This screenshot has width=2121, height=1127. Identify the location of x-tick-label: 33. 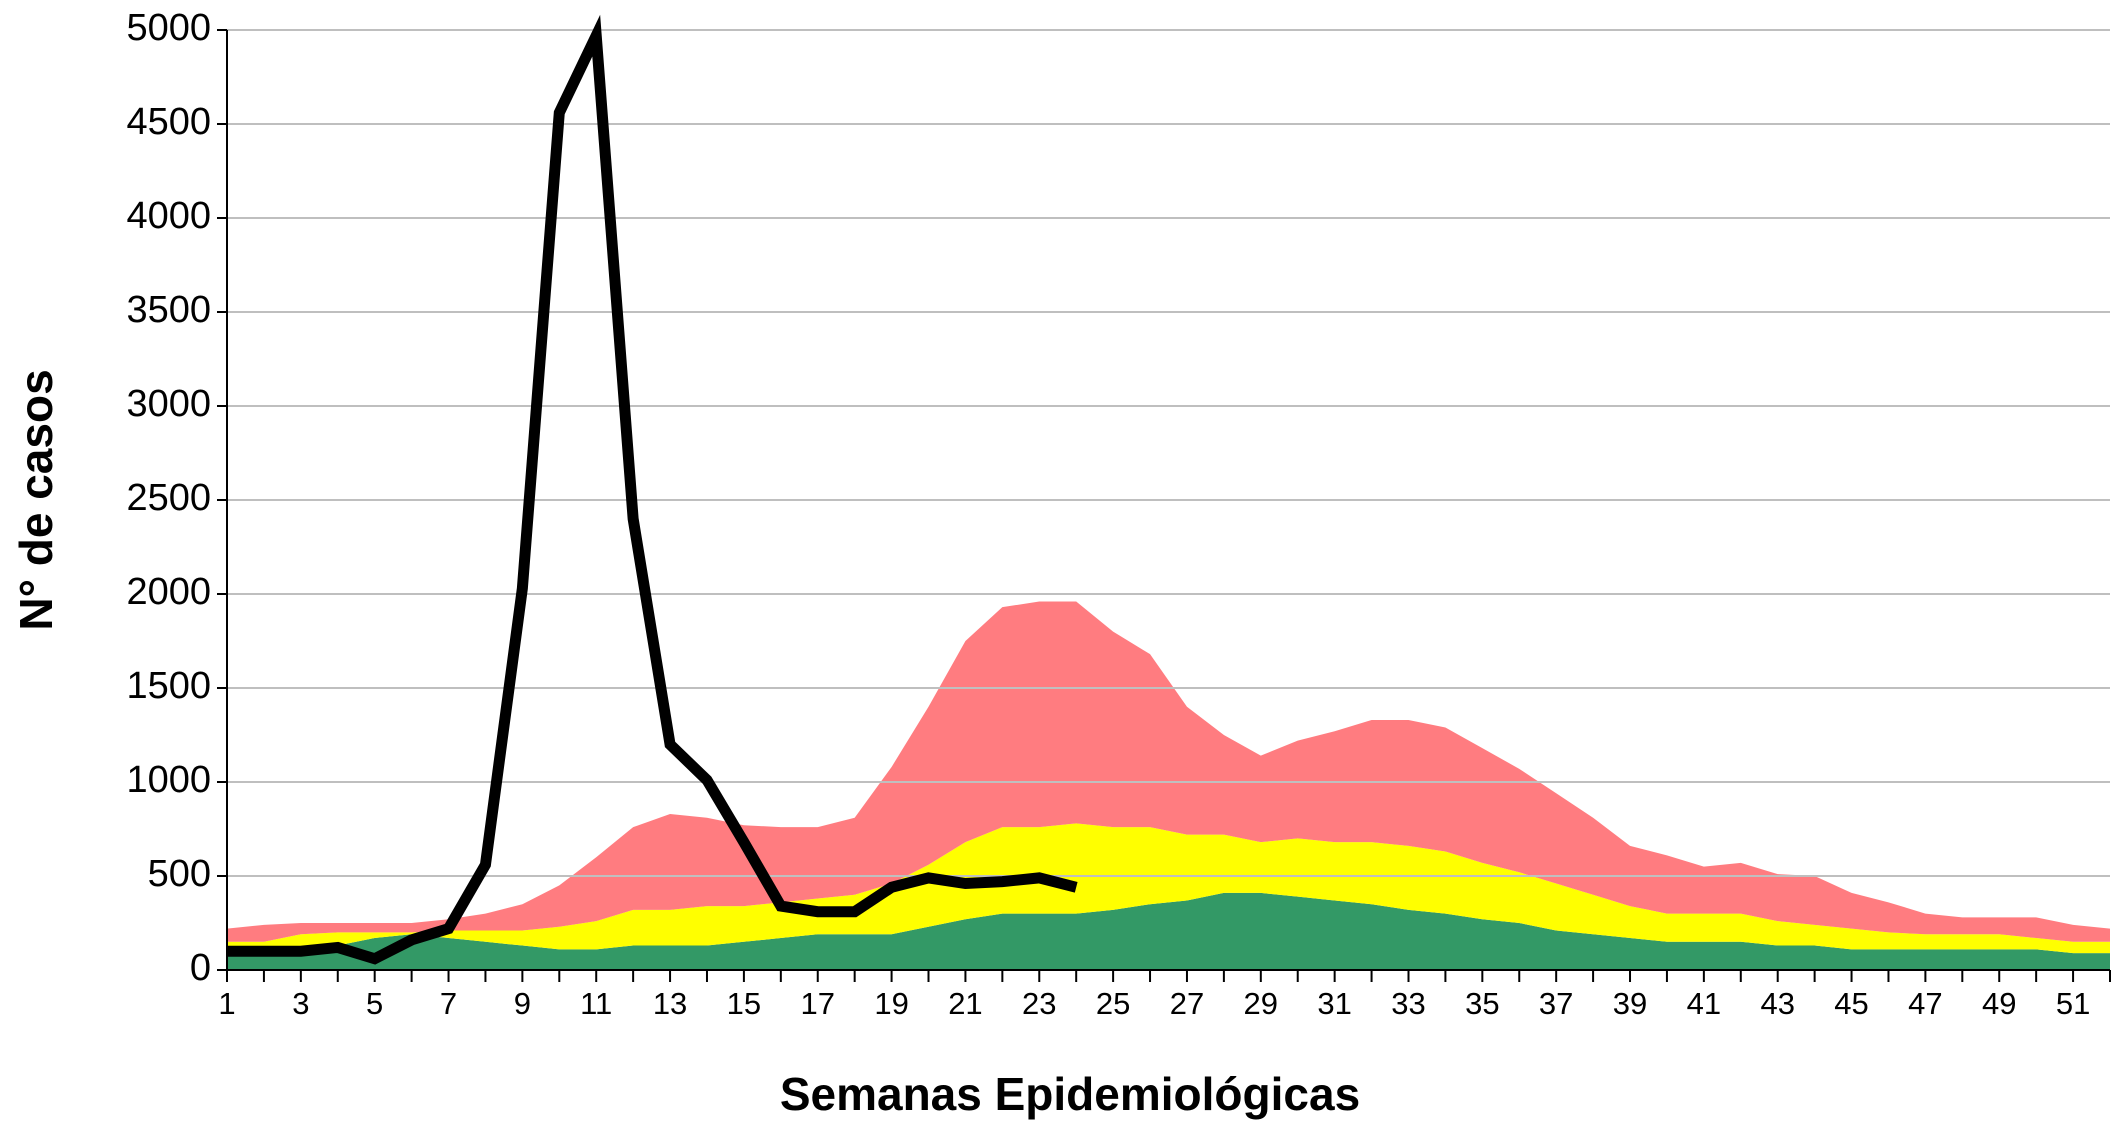
(1408, 1003).